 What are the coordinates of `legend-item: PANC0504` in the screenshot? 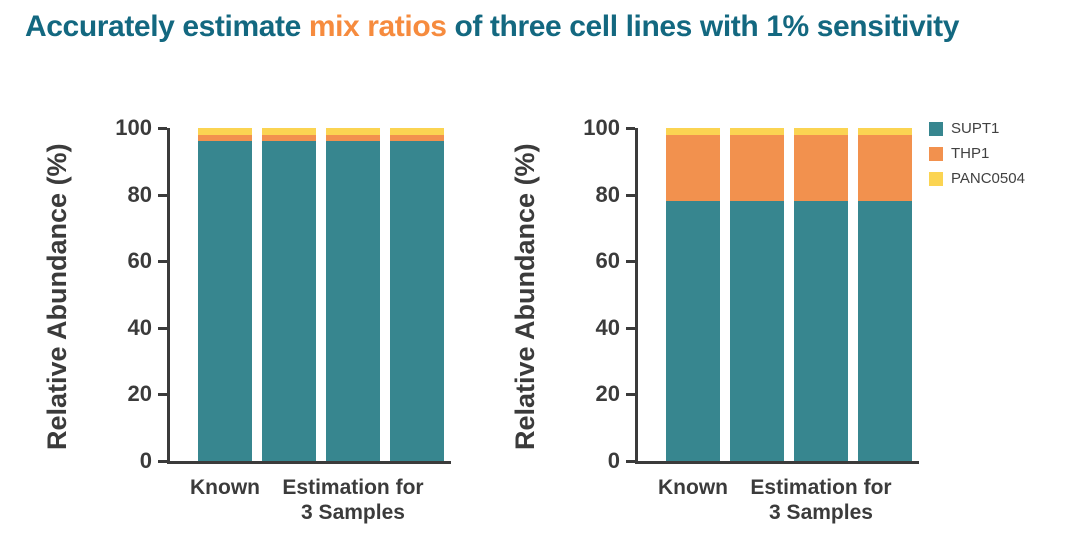 It's located at (977, 178).